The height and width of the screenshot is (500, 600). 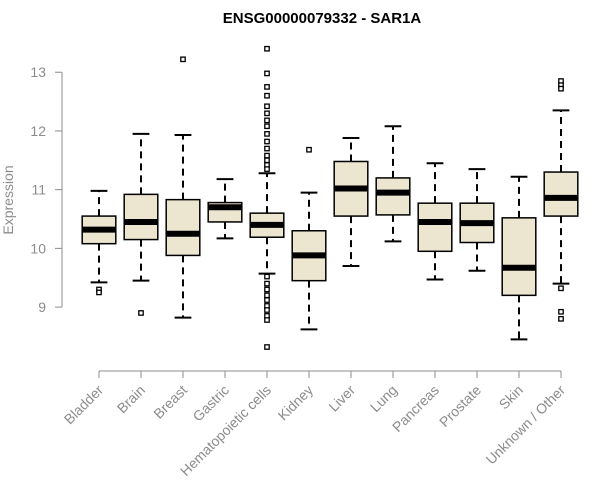 What do you see at coordinates (415, 408) in the screenshot?
I see `x-tick-label: Pancreas` at bounding box center [415, 408].